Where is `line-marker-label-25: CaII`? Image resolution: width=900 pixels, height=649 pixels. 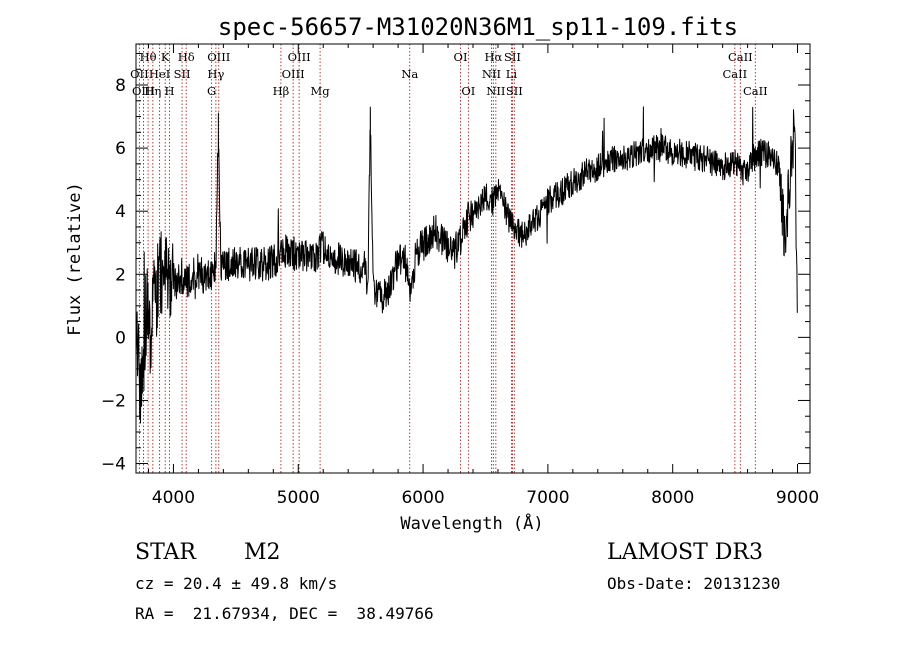
line-marker-label-25: CaII is located at coordinates (740, 57).